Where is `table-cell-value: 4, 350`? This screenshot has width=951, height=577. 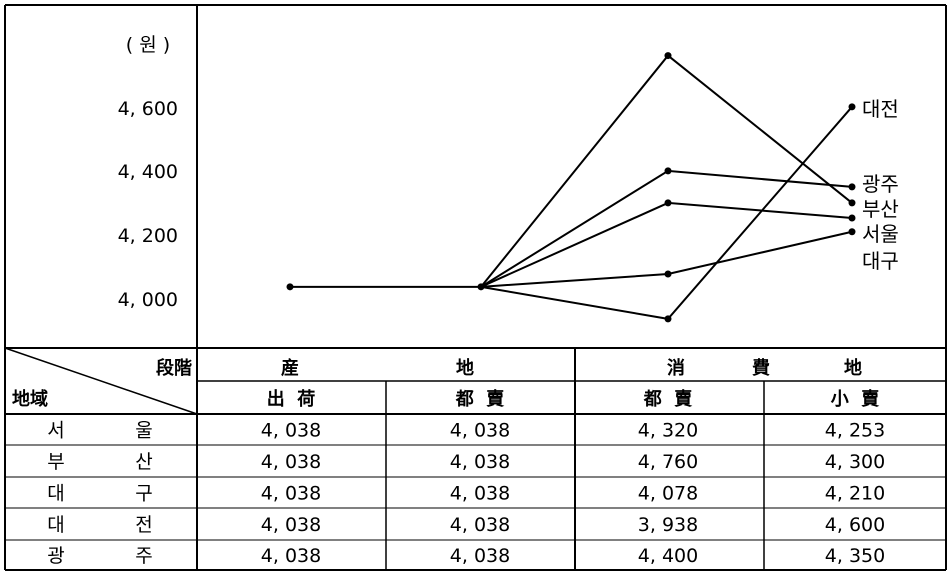 table-cell-value: 4, 350 is located at coordinates (855, 556).